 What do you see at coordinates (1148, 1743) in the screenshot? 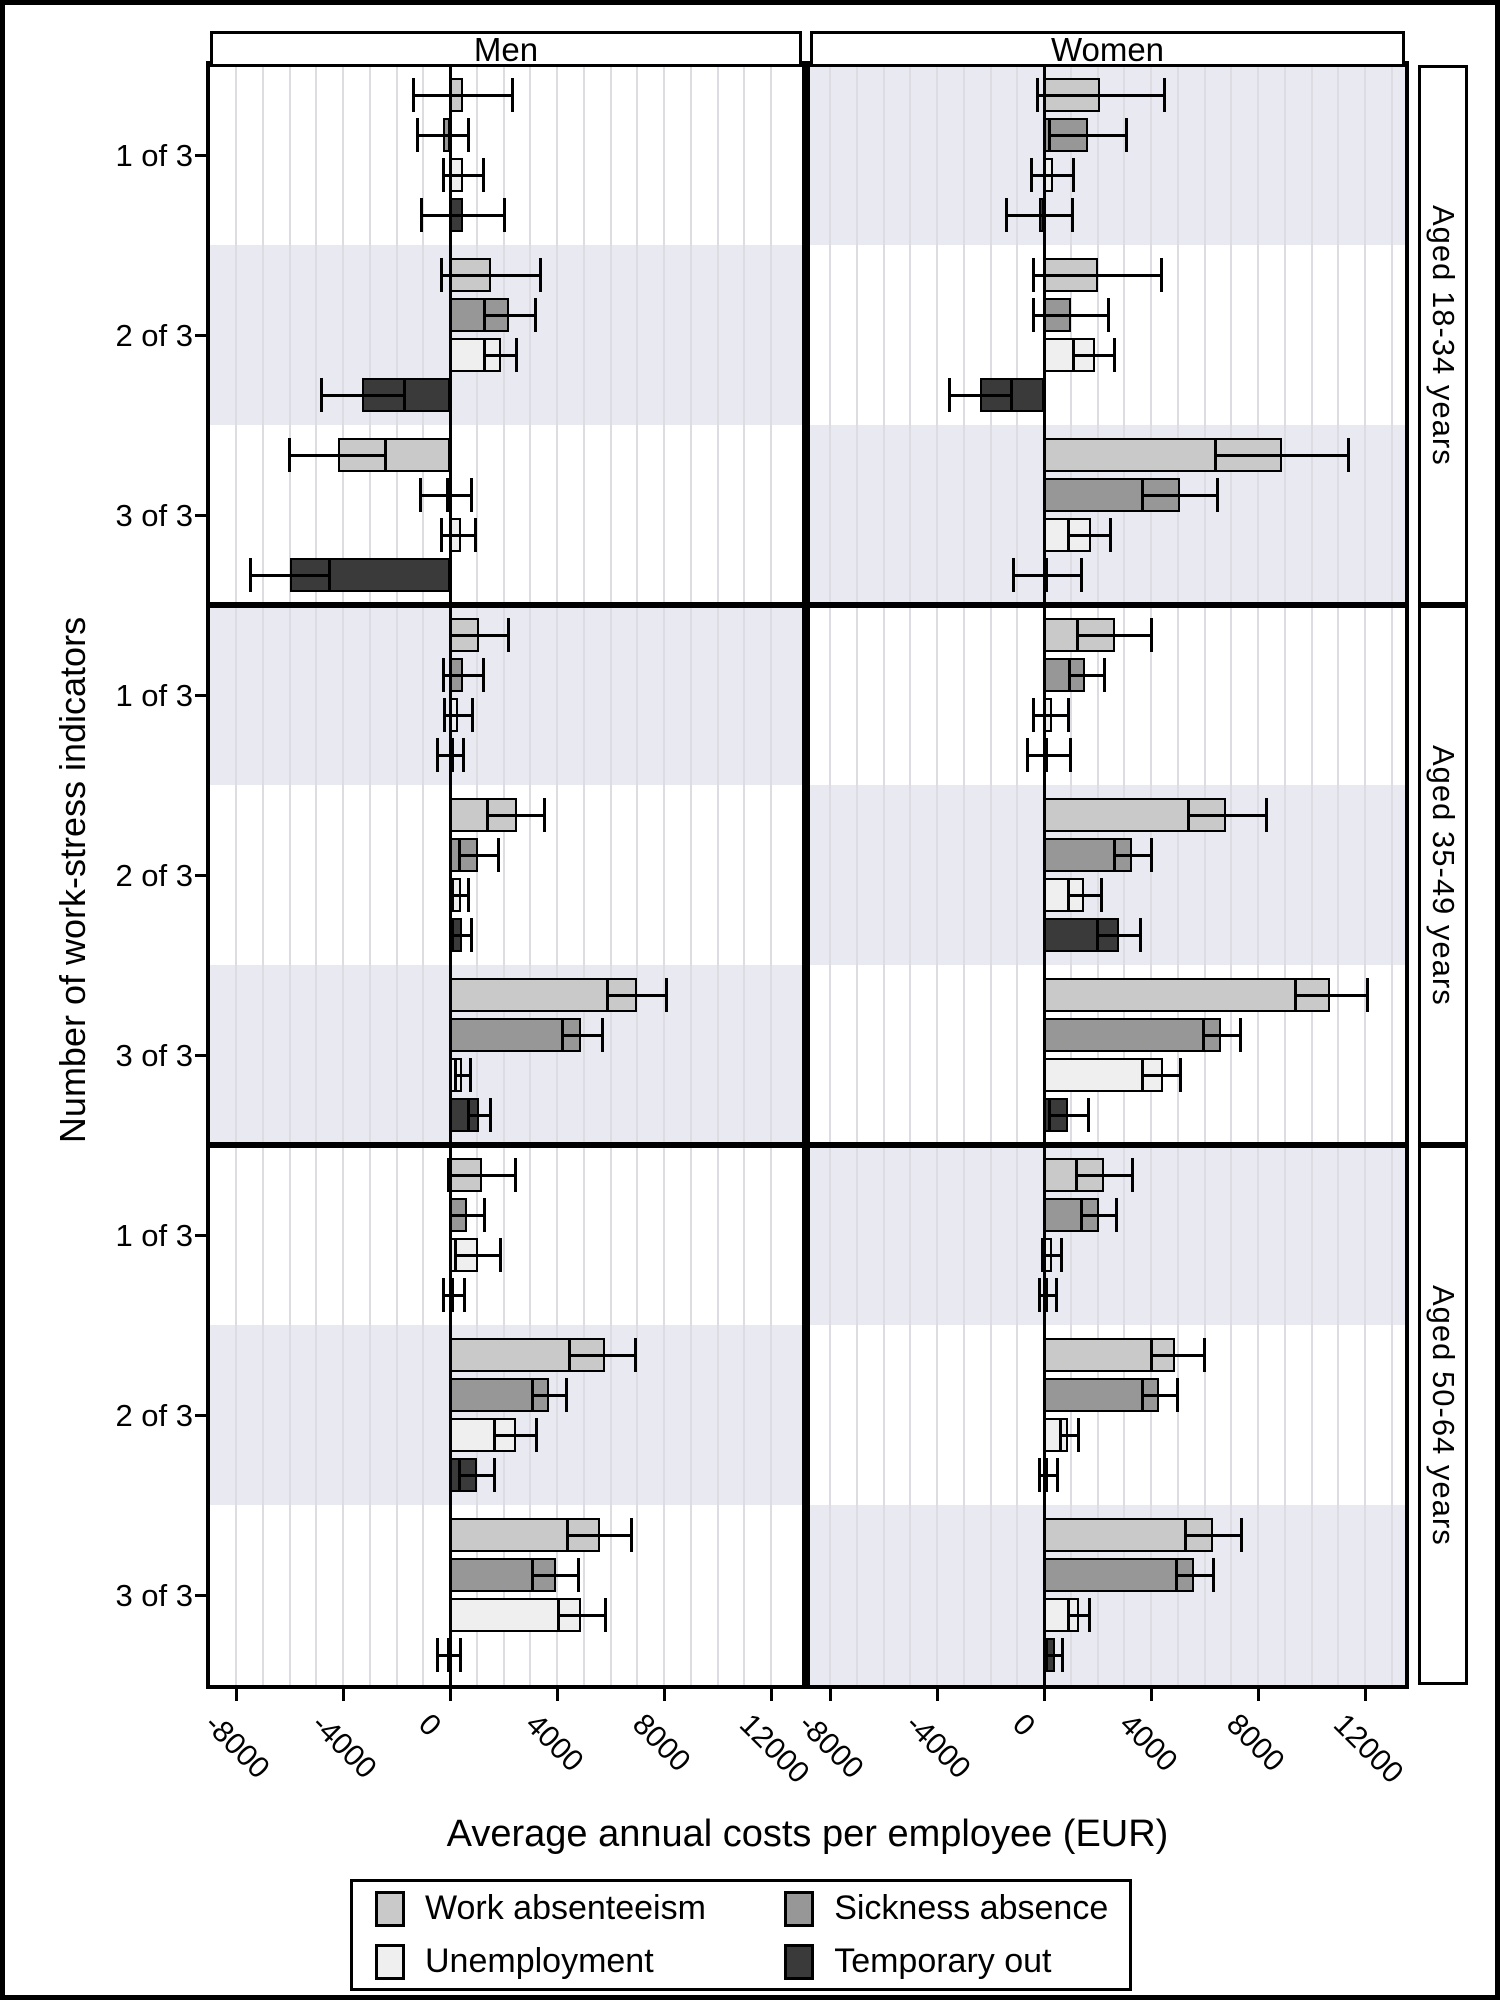
I see `x-tick-label: 4000` at bounding box center [1148, 1743].